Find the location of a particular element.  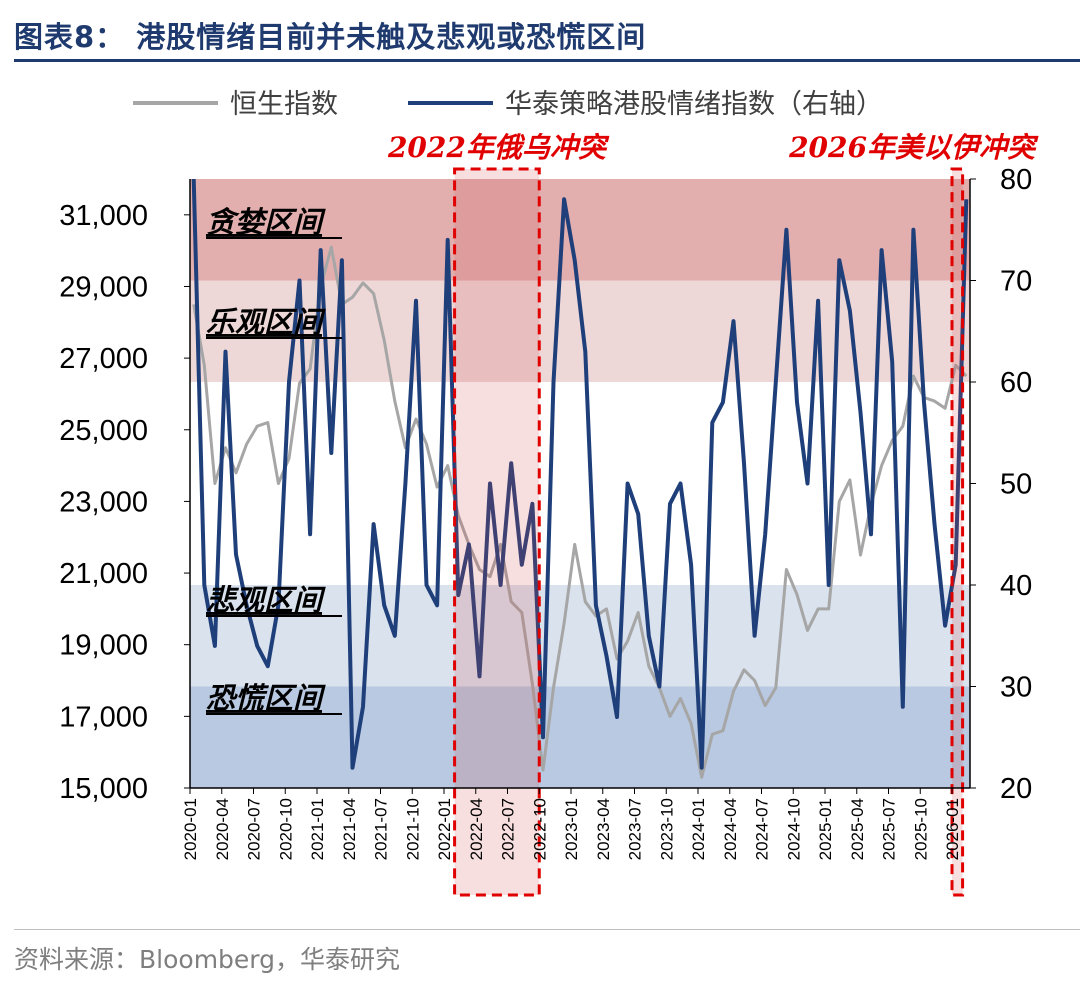

x-tick-label-17: 2024-04 is located at coordinates (730, 829).